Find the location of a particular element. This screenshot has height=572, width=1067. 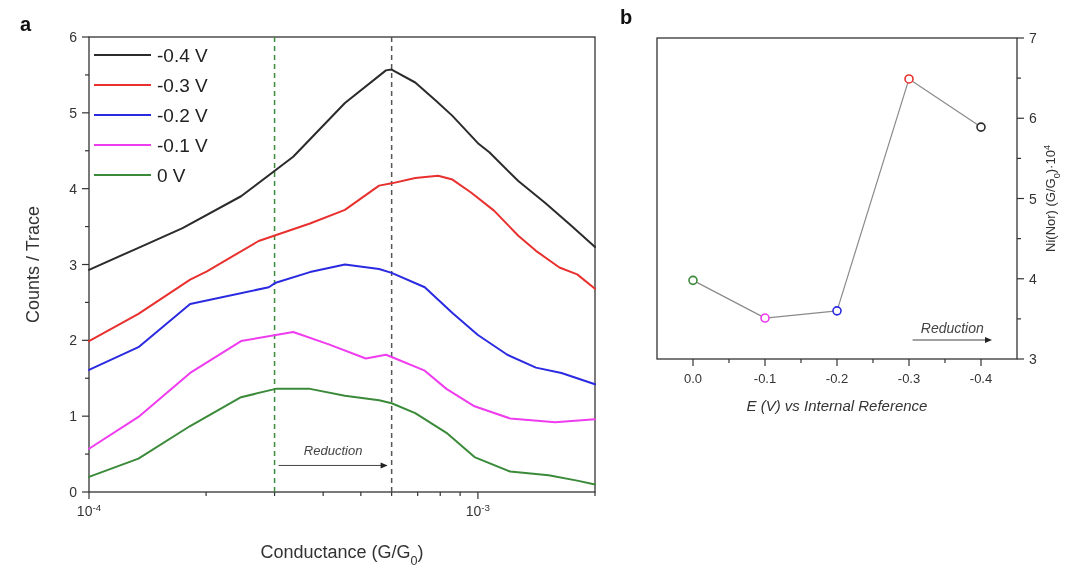

y-tick-label: 4 is located at coordinates (73, 188).